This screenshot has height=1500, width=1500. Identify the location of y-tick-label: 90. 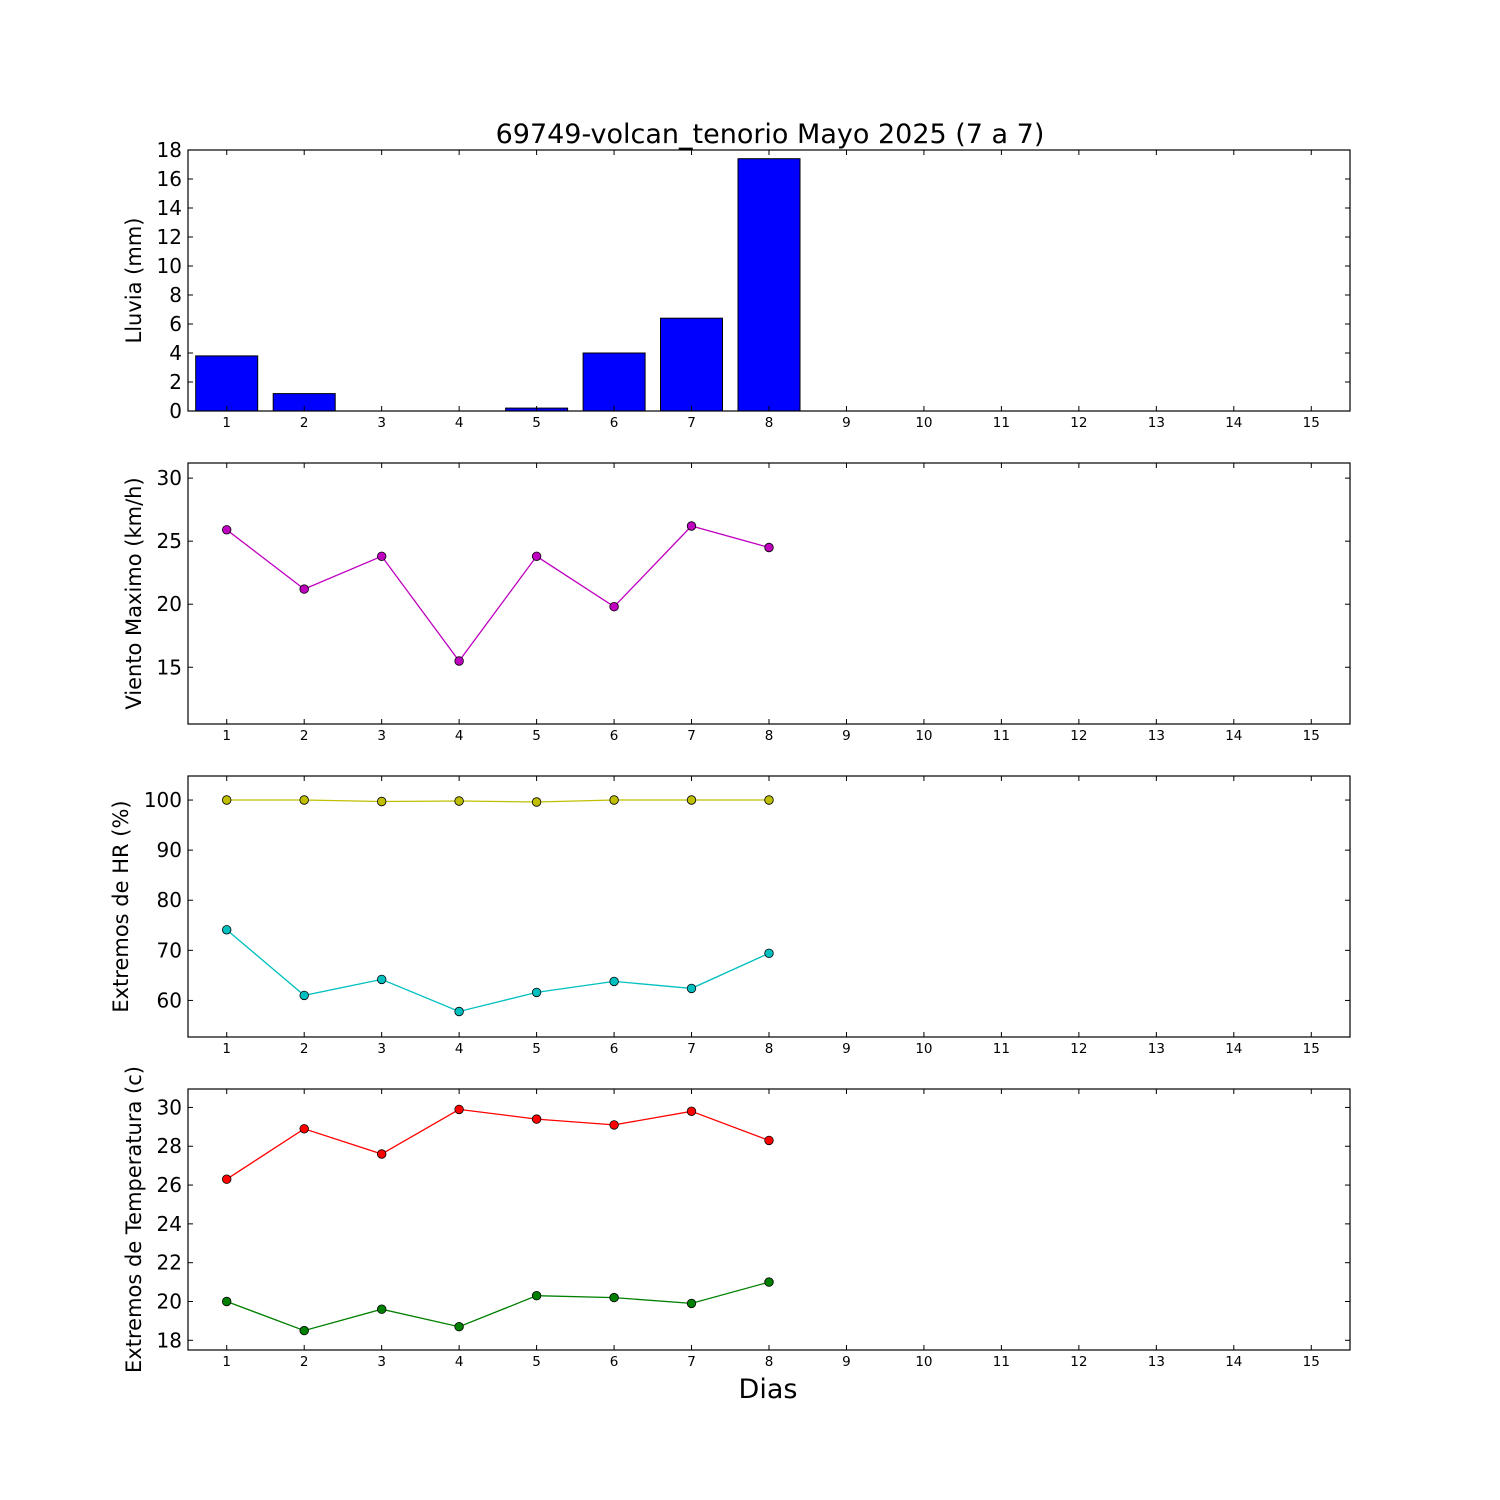
(169, 850).